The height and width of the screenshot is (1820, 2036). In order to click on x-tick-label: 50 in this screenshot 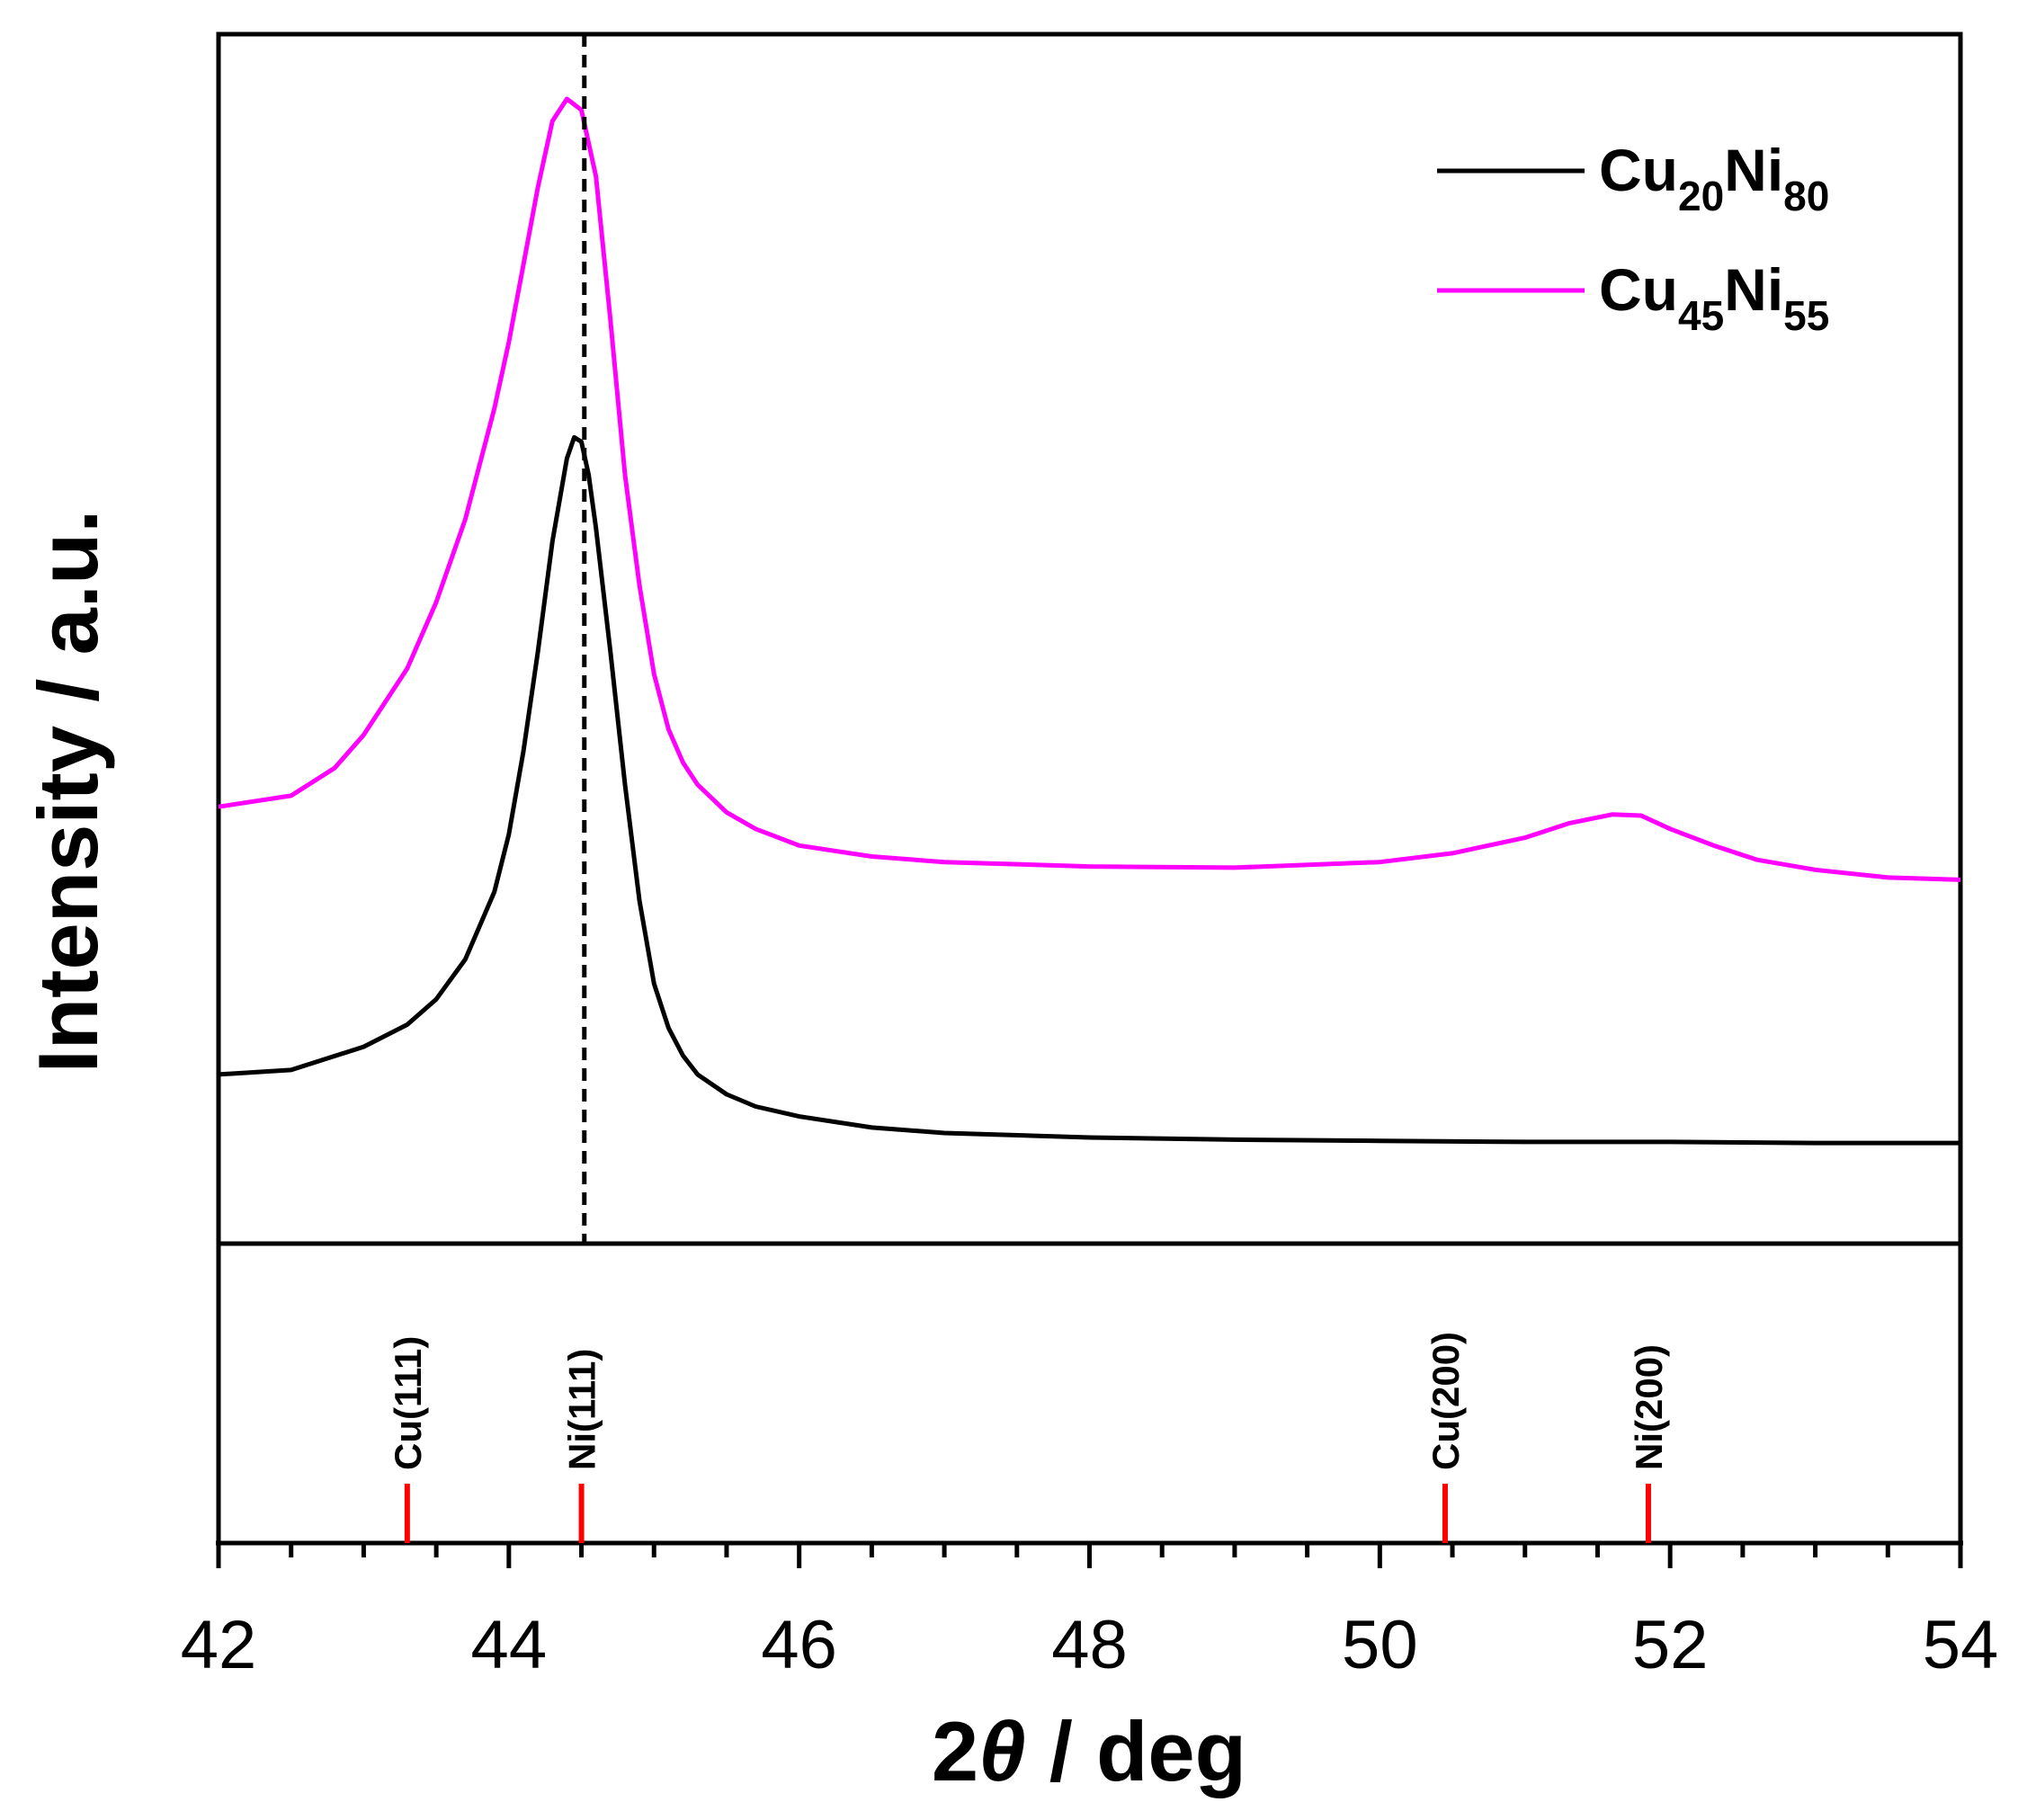, I will do `click(1380, 1645)`.